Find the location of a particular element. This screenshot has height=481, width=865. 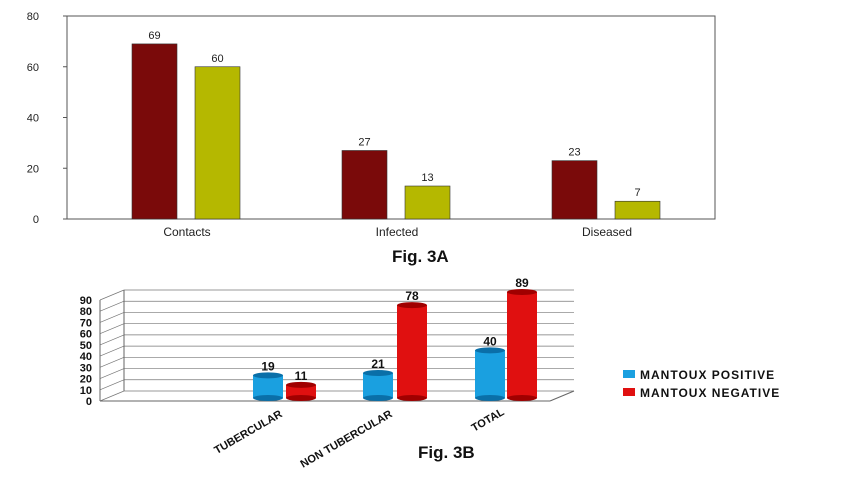

fig-3a-y-tick-label: 0 is located at coordinates (36, 220).